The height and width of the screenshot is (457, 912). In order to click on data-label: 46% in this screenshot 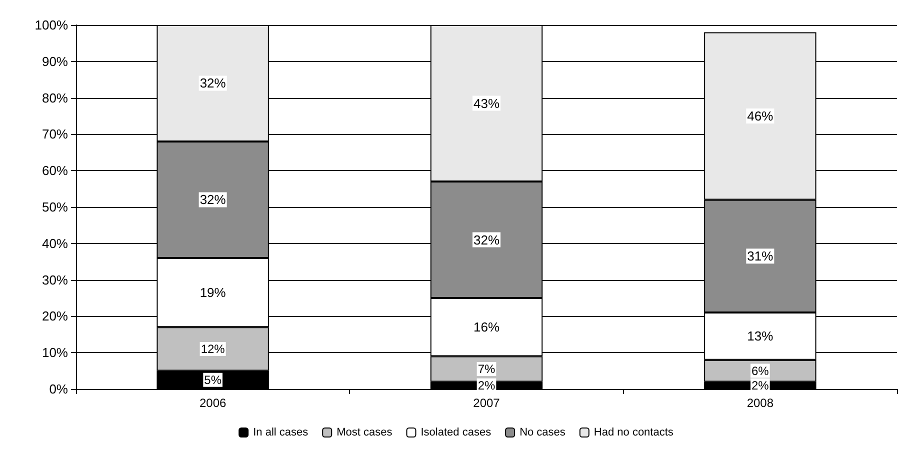, I will do `click(760, 116)`.